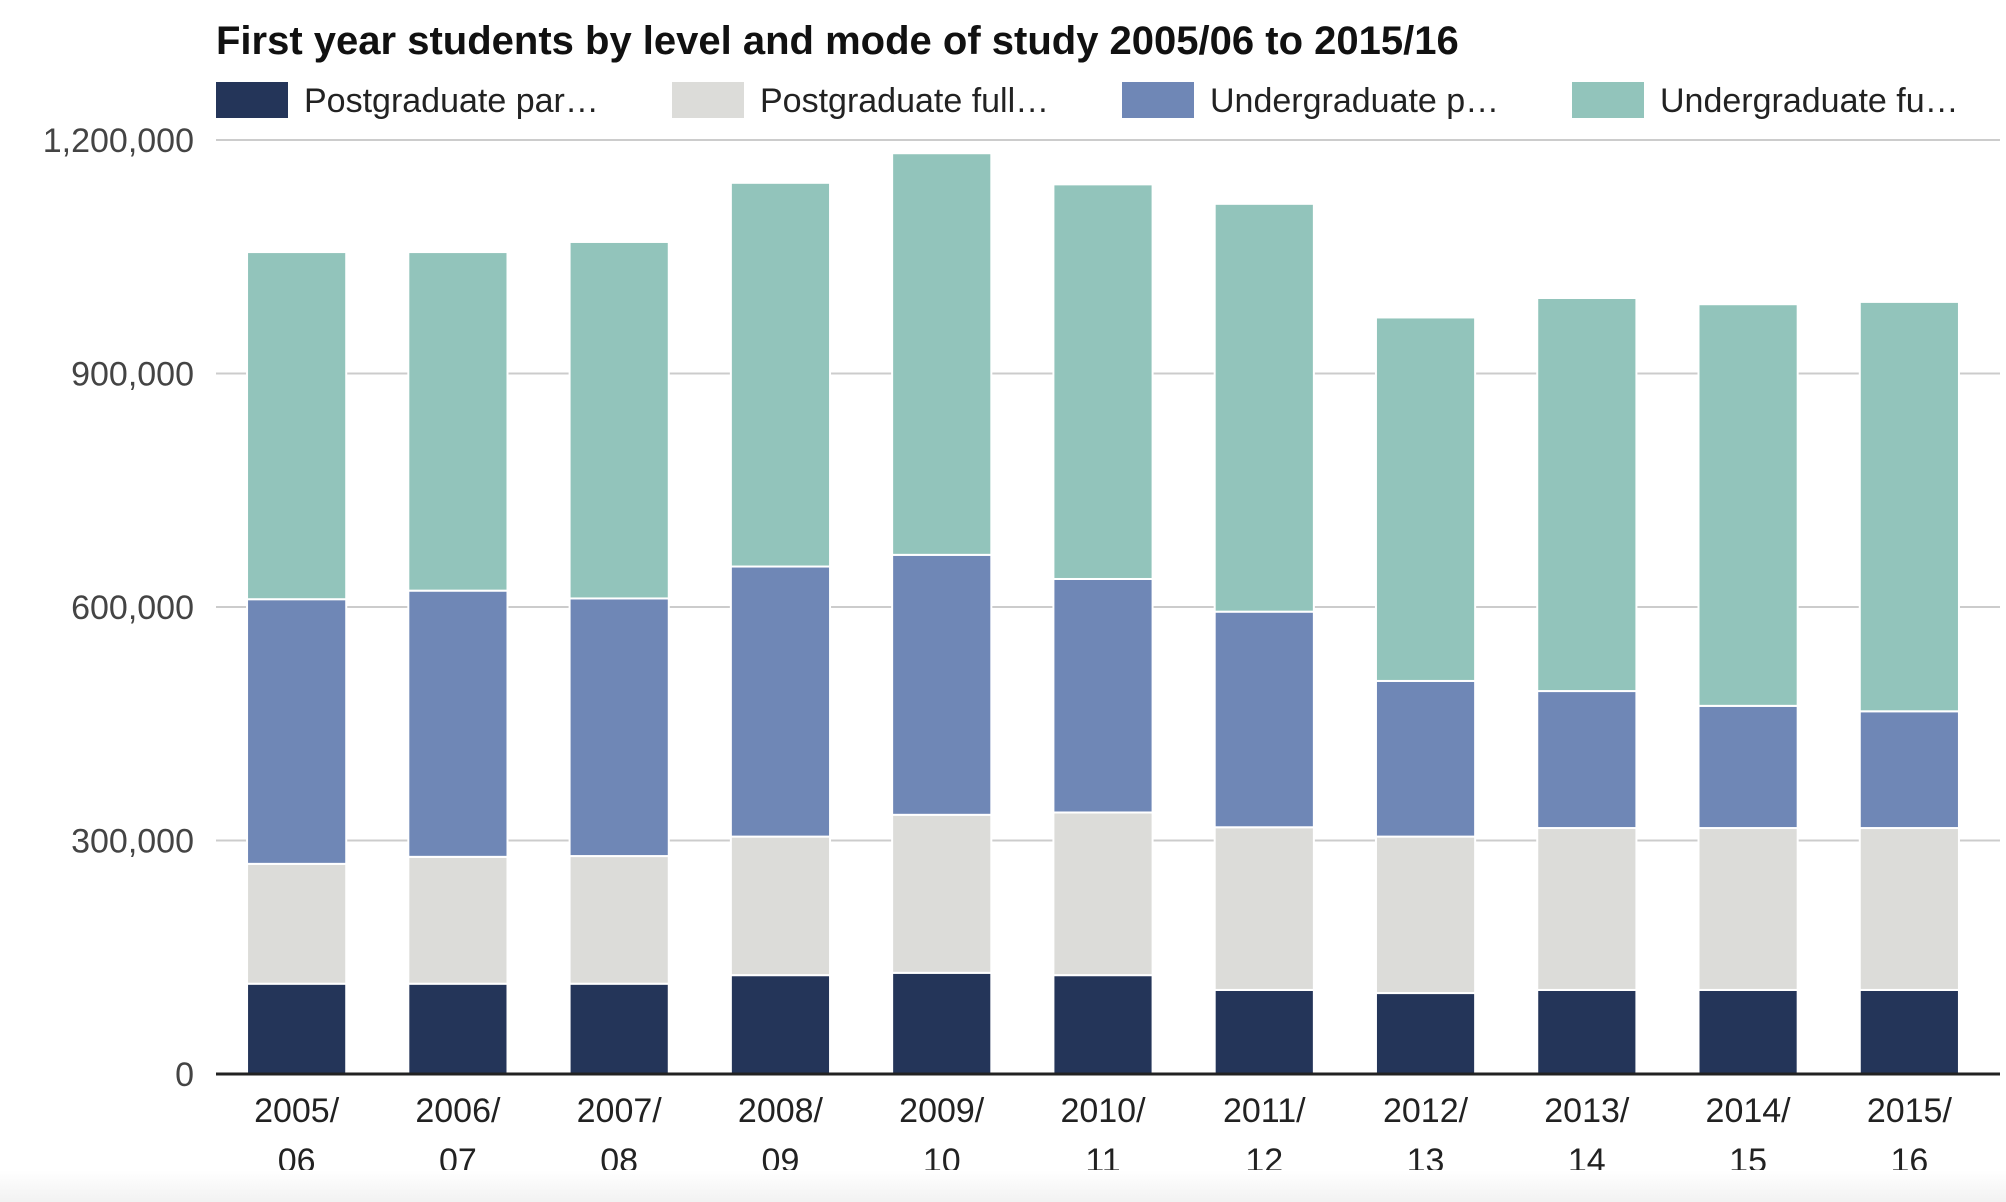  Describe the element at coordinates (1749, 1111) in the screenshot. I see `x-tick-label: 2014/` at that location.